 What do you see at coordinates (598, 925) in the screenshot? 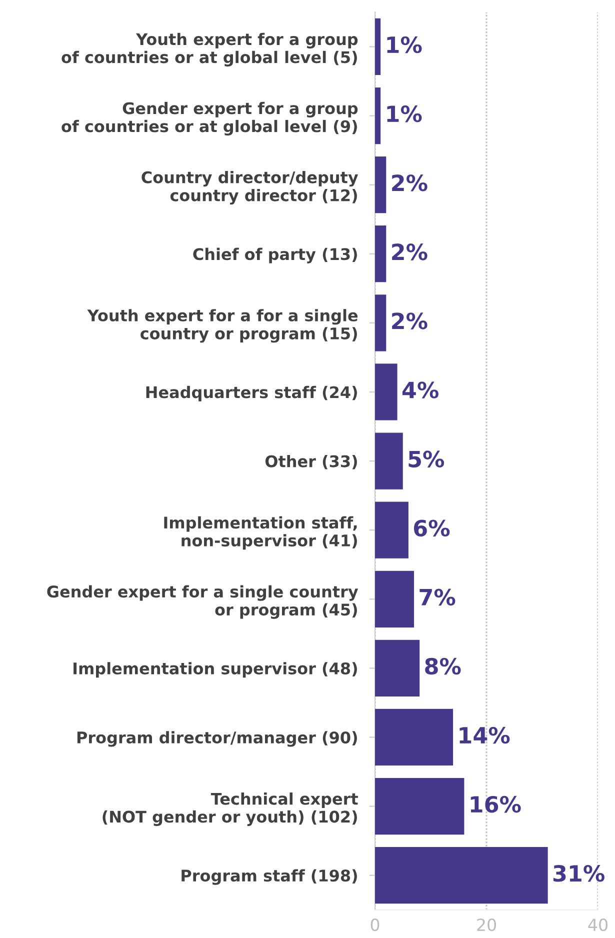
I see `x-tick-label: 40` at bounding box center [598, 925].